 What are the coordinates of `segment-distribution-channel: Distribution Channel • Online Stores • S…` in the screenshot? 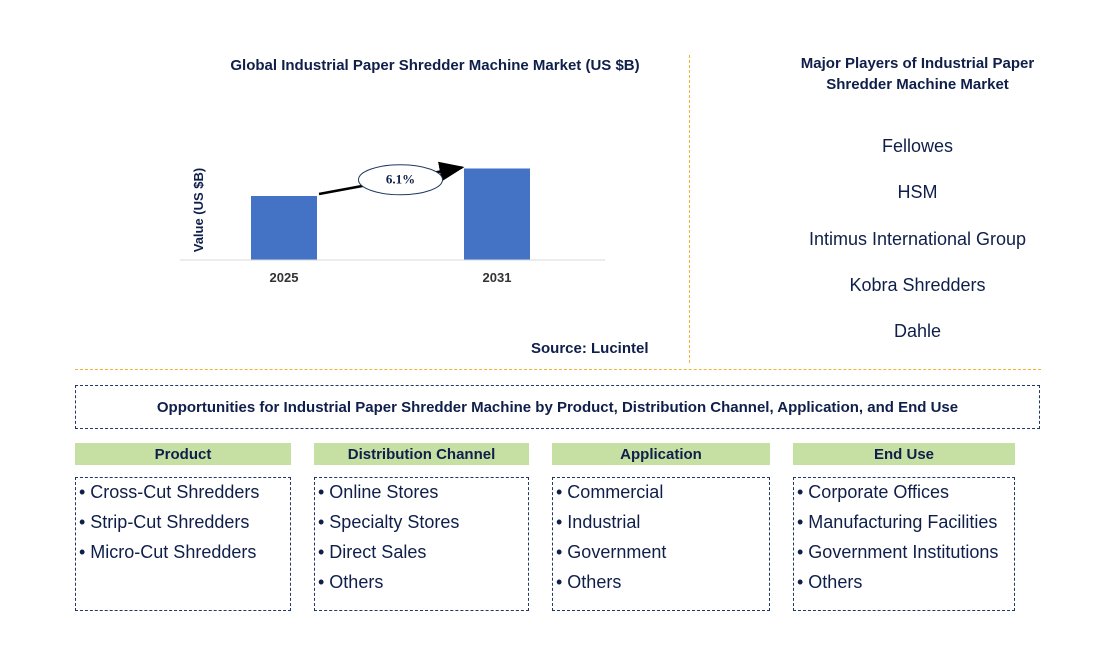 It's located at (421, 527).